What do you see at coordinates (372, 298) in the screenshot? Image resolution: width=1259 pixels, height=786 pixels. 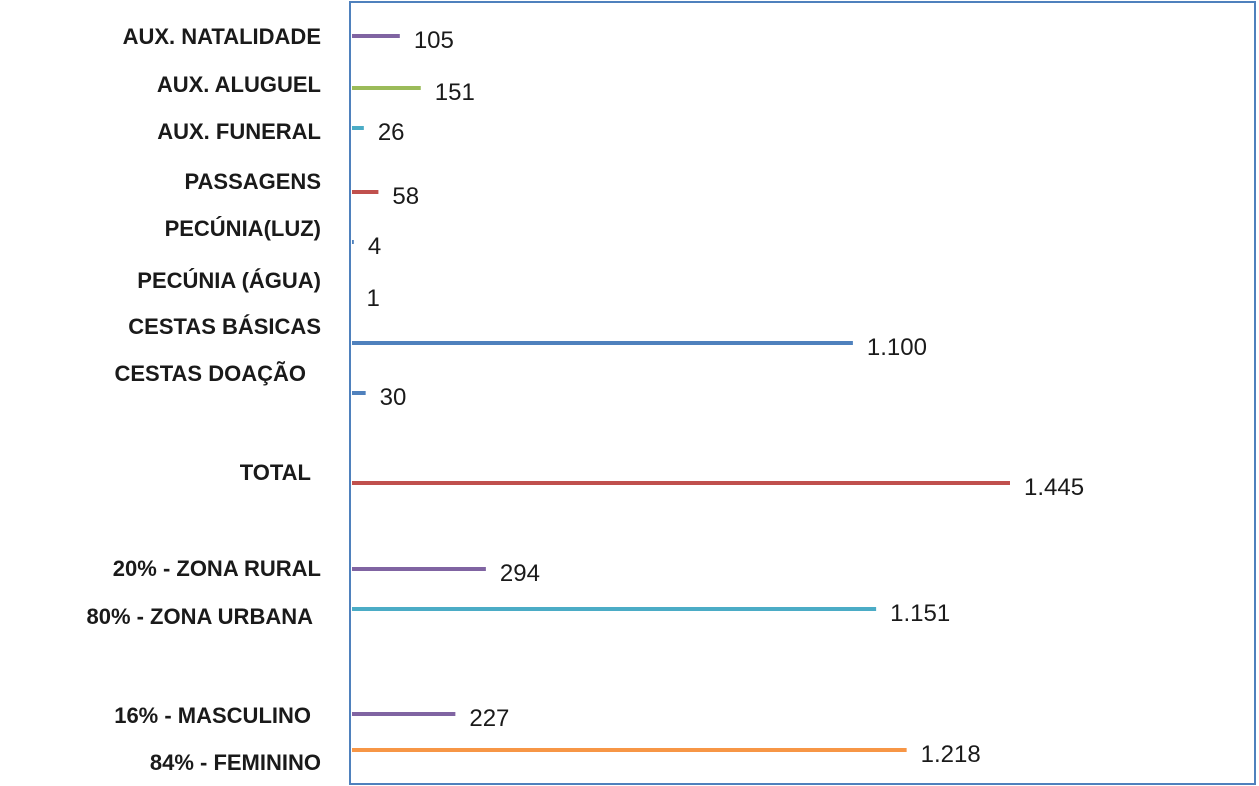 I see `value-label: 1` at bounding box center [372, 298].